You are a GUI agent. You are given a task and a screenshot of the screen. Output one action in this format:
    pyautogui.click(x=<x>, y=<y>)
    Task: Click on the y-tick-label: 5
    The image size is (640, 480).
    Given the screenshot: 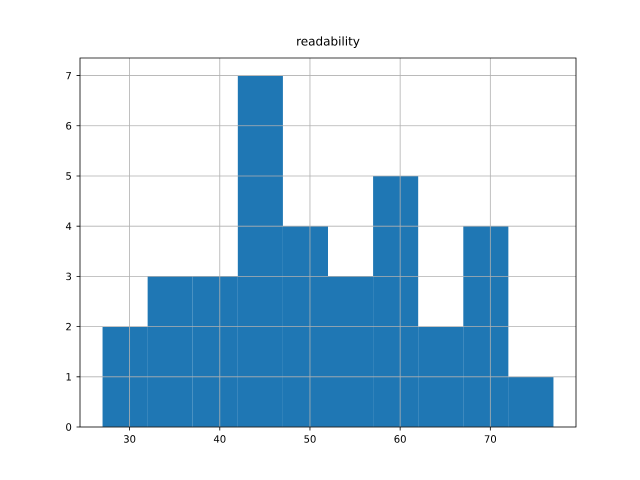 What is the action you would take?
    pyautogui.click(x=68, y=176)
    